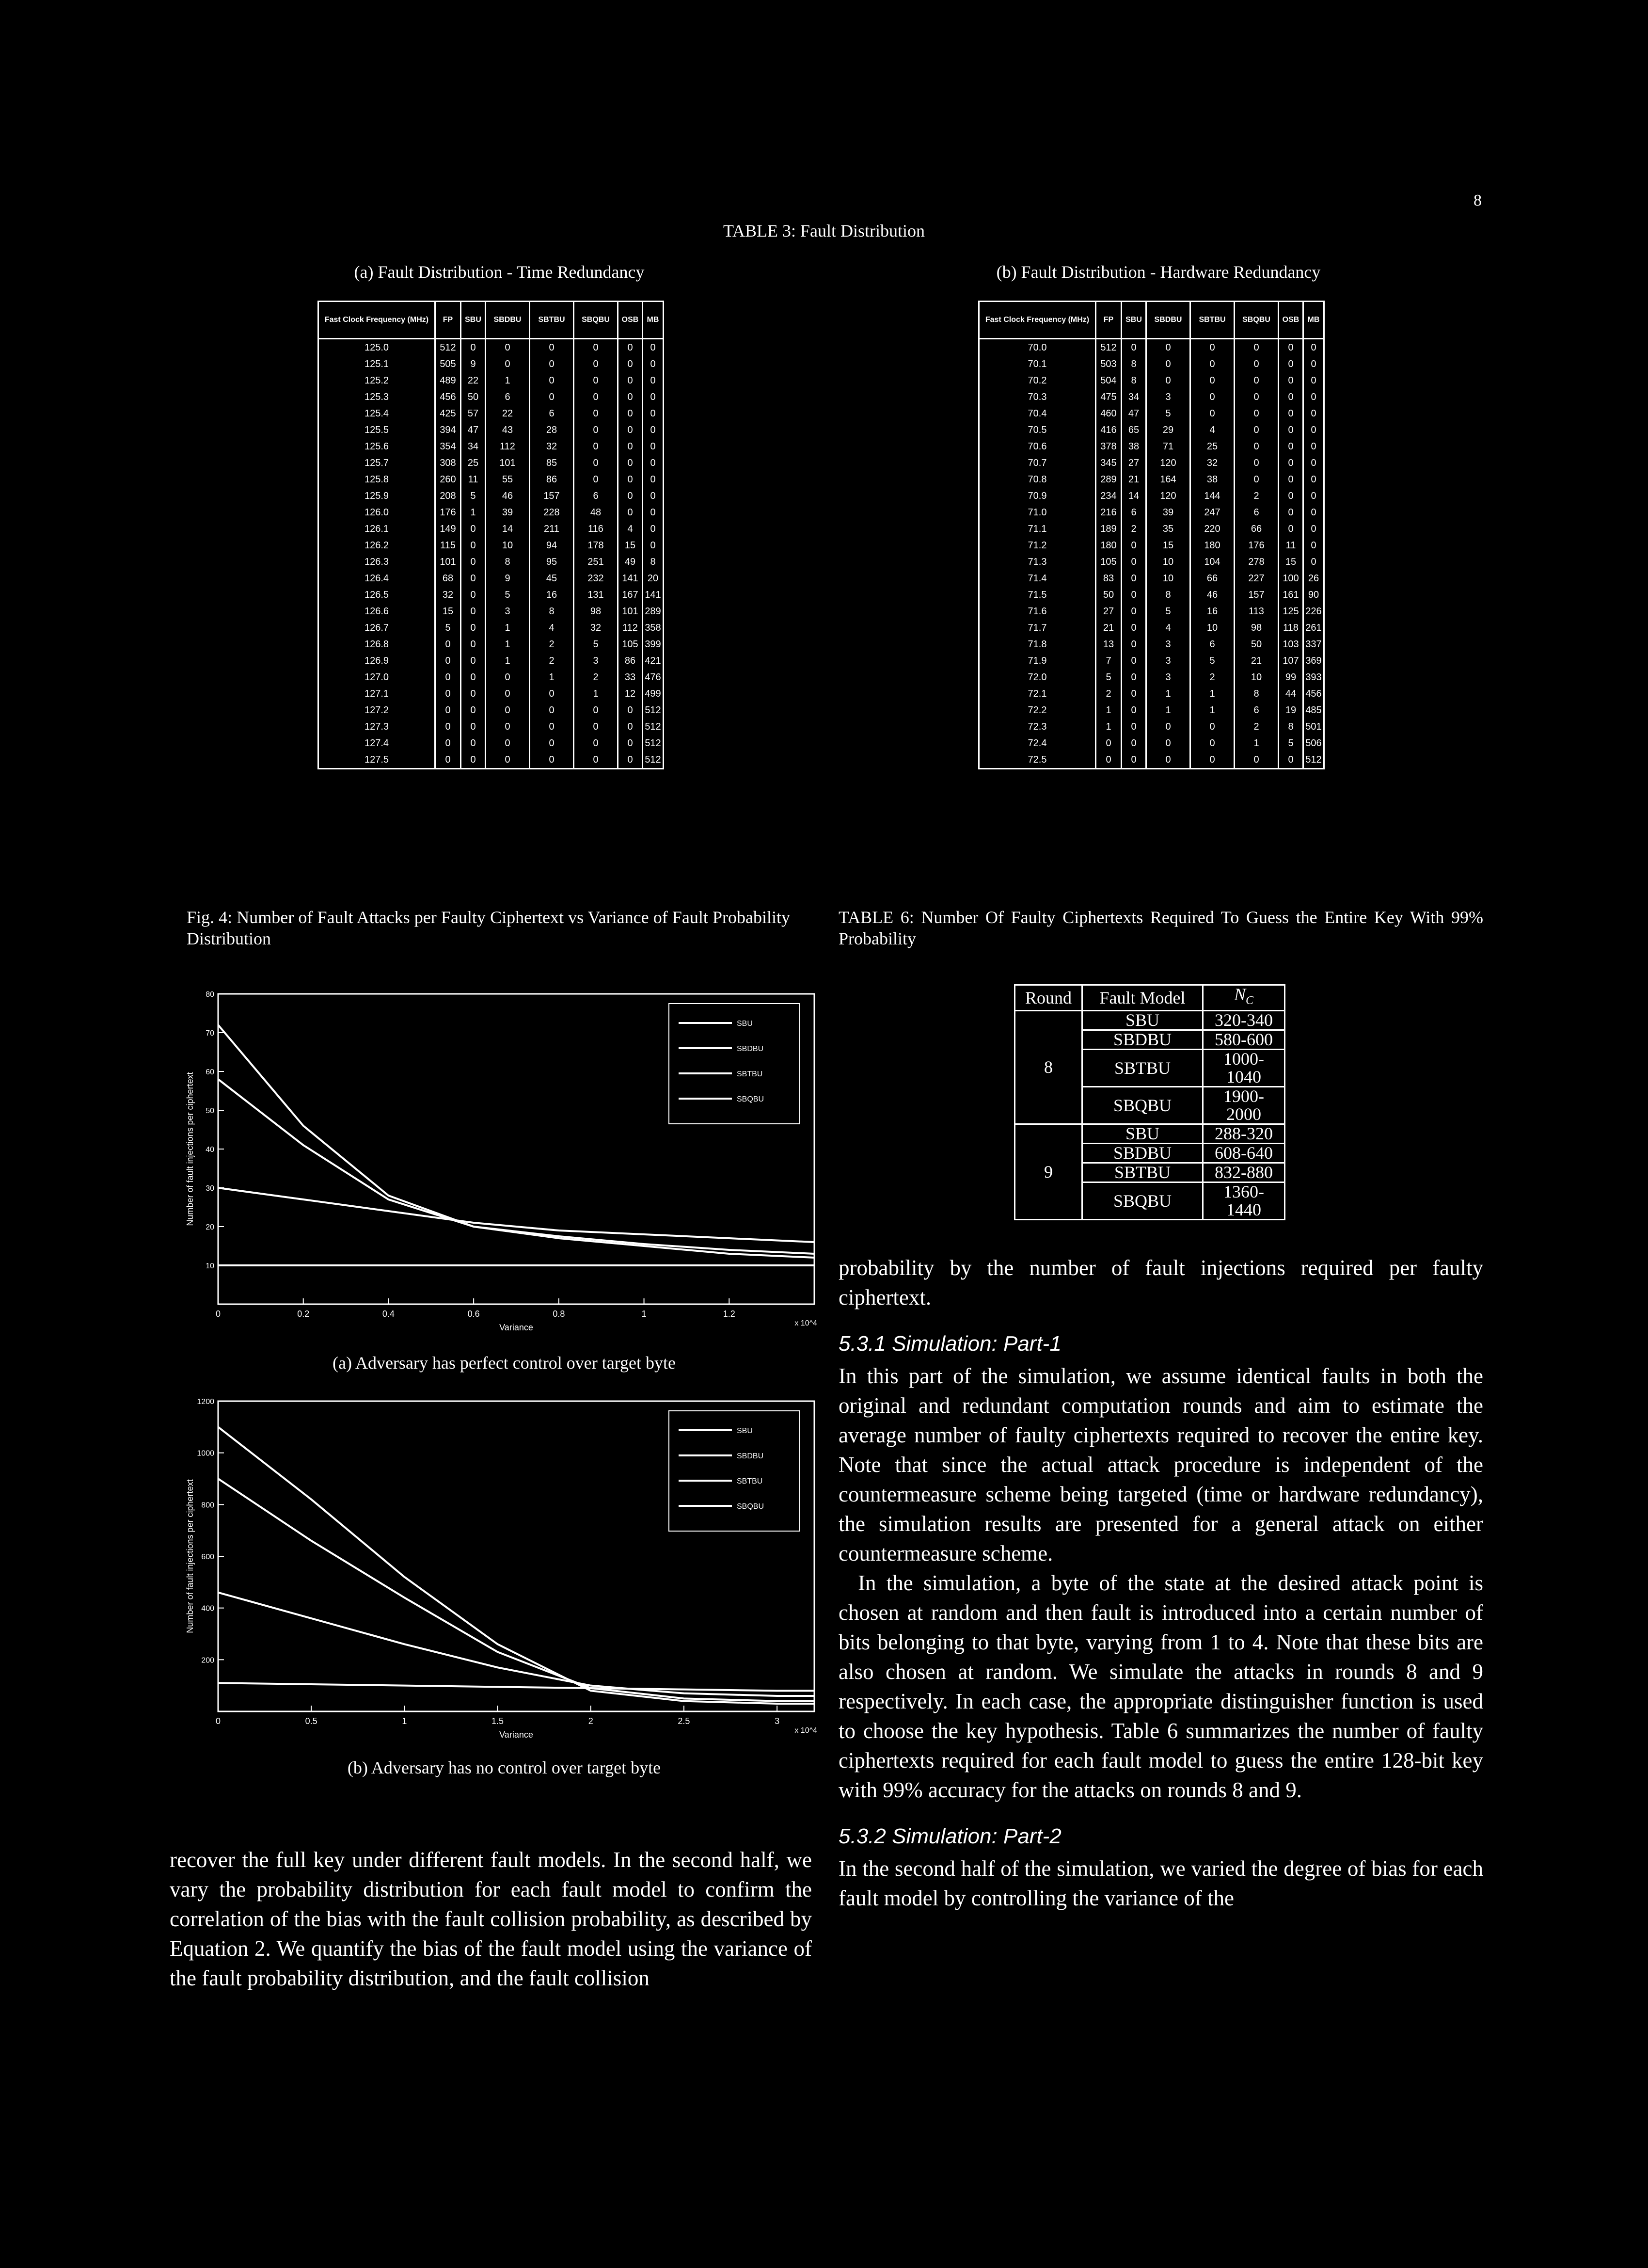  I want to click on y-tick-label: 70, so click(210, 1033).